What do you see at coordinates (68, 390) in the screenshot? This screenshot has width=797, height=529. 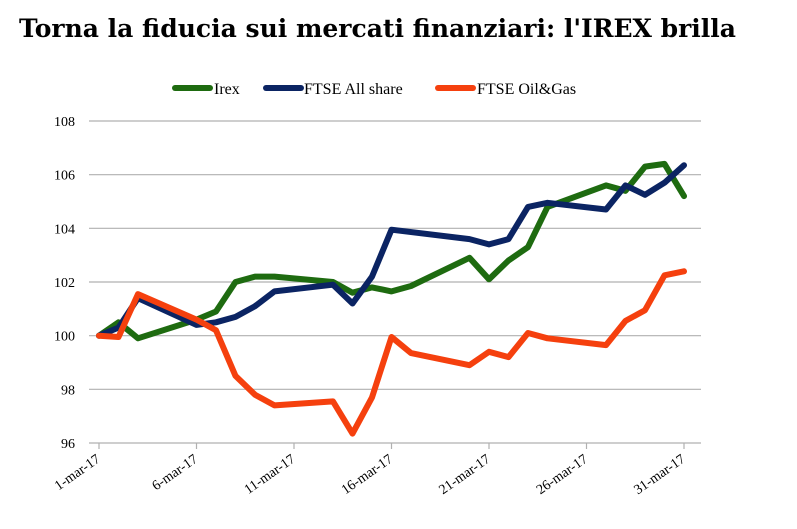 I see `y-tick-label: 98` at bounding box center [68, 390].